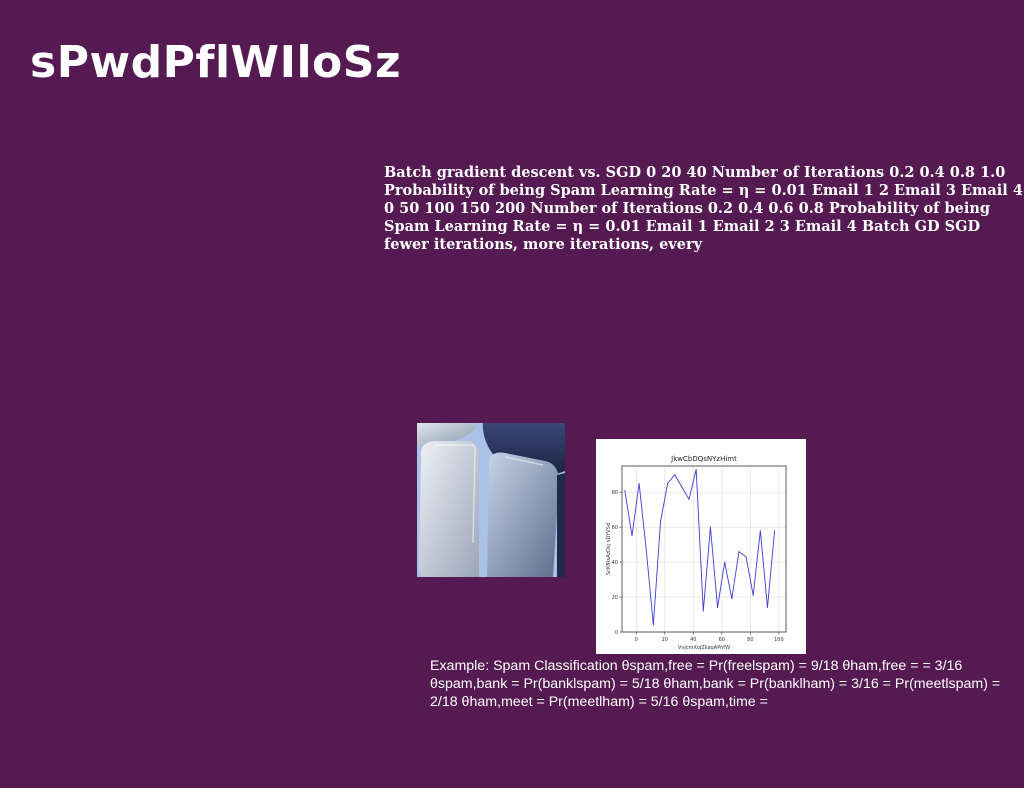  Describe the element at coordinates (704, 648) in the screenshot. I see `x-axis-label: VvJcmXojZkaqAPnfW` at that location.